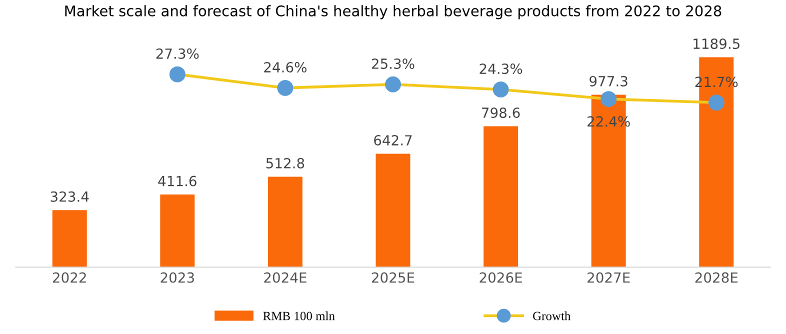 This screenshot has width=786, height=334. What do you see at coordinates (177, 53) in the screenshot?
I see `data-label: 27.3%` at bounding box center [177, 53].